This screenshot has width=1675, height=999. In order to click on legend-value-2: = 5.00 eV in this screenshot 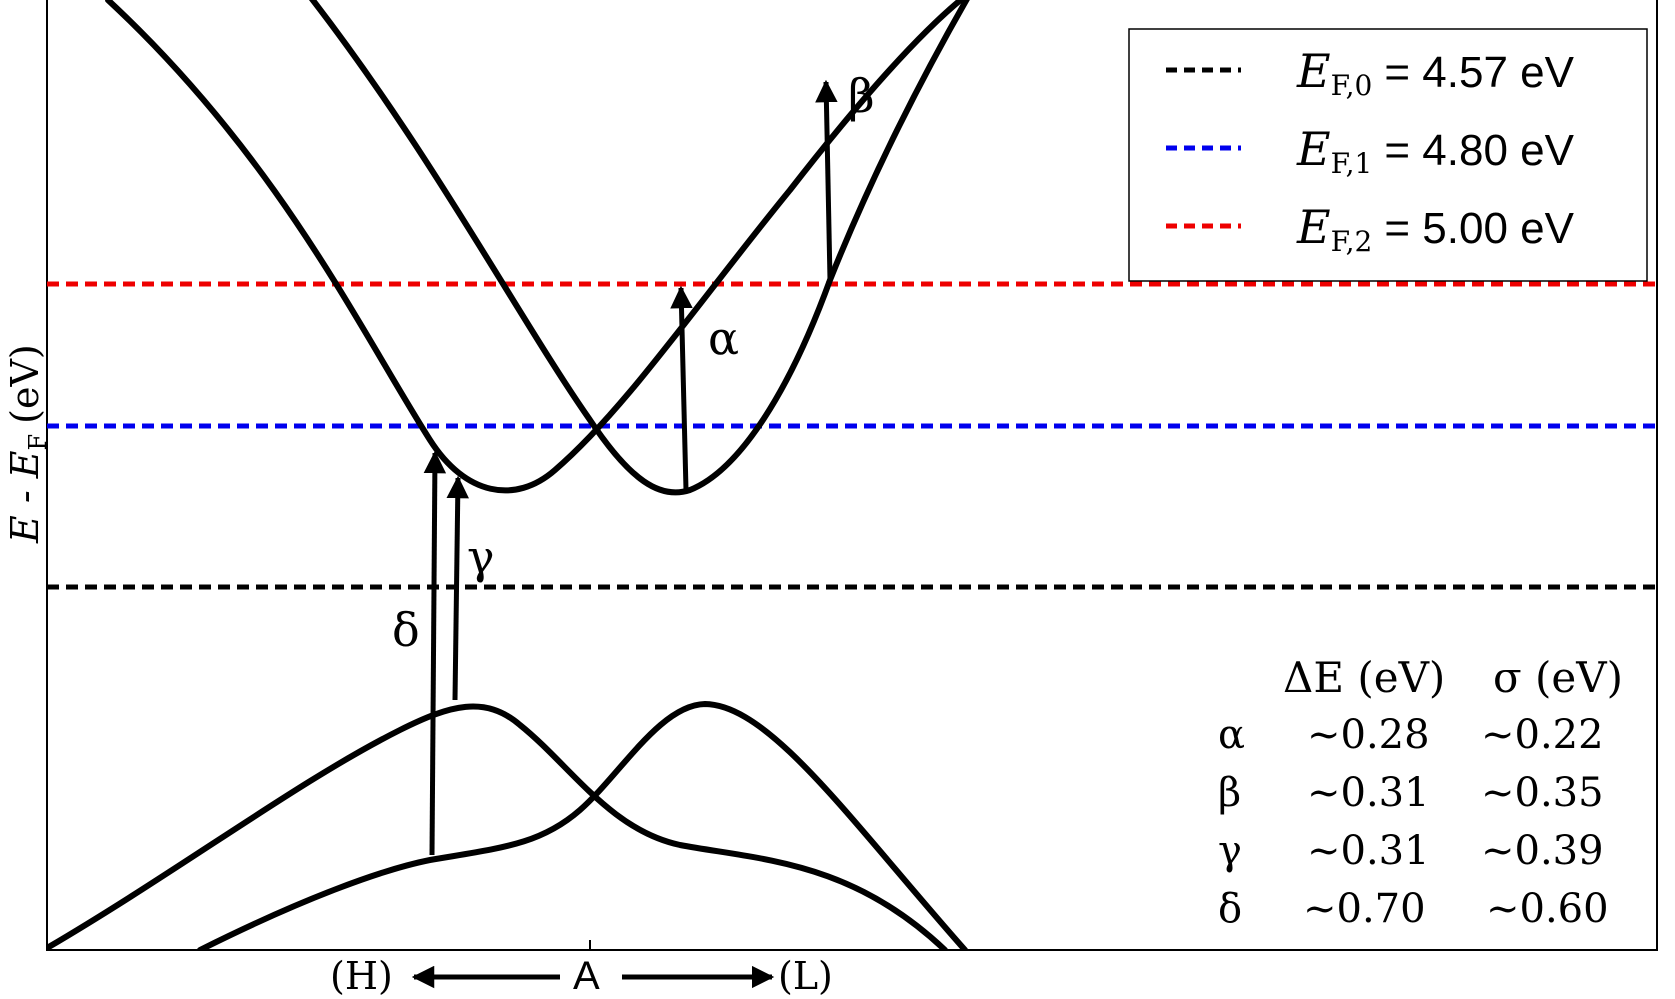, I will do `click(1479, 228)`.